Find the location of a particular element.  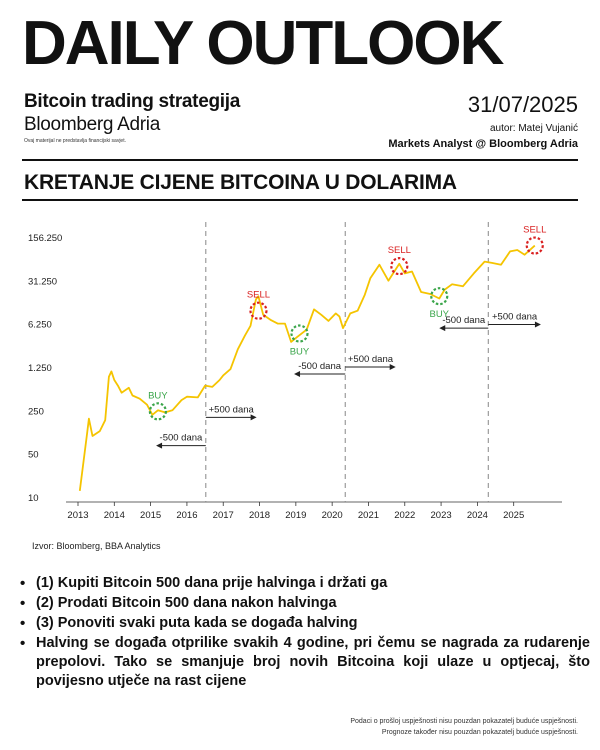

divider-top is located at coordinates (300, 160).